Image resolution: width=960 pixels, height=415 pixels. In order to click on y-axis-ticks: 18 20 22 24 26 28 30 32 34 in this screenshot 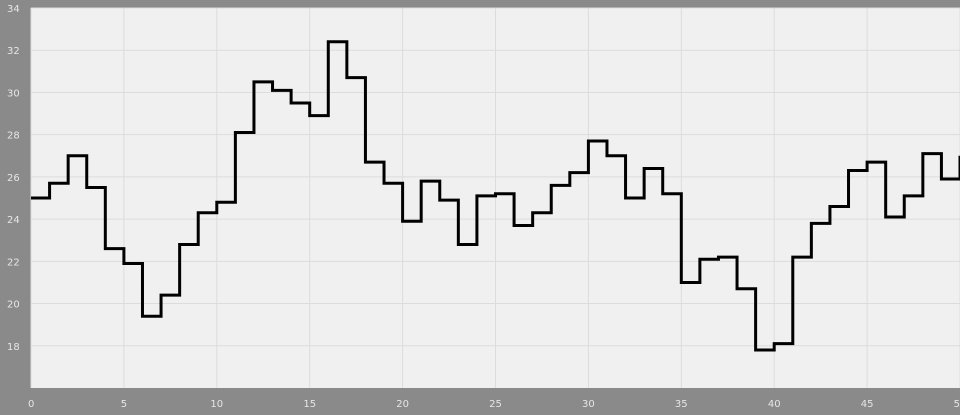, I will do `click(13, 178)`.